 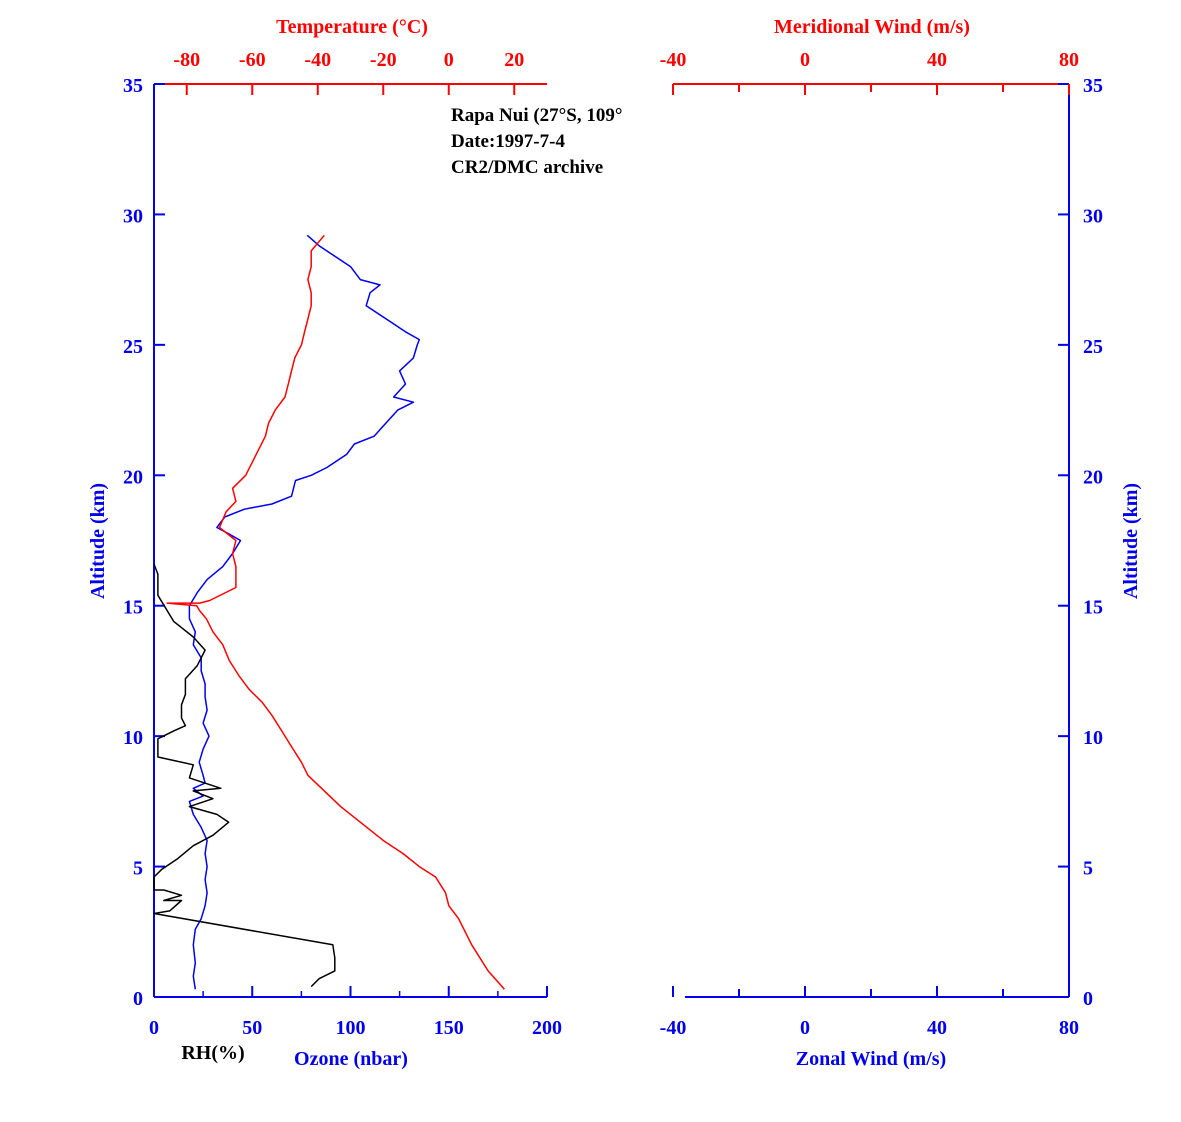 I want to click on zonal-wind-tick-label: 0, so click(x=805, y=1028).